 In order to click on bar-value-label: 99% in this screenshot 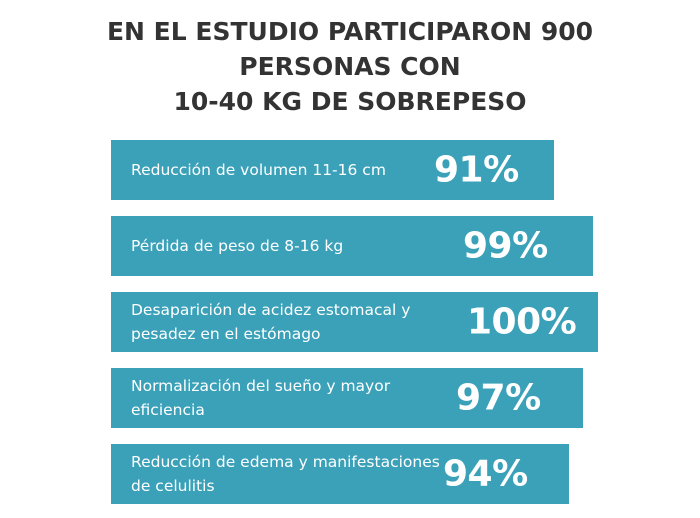, I will do `click(505, 246)`.